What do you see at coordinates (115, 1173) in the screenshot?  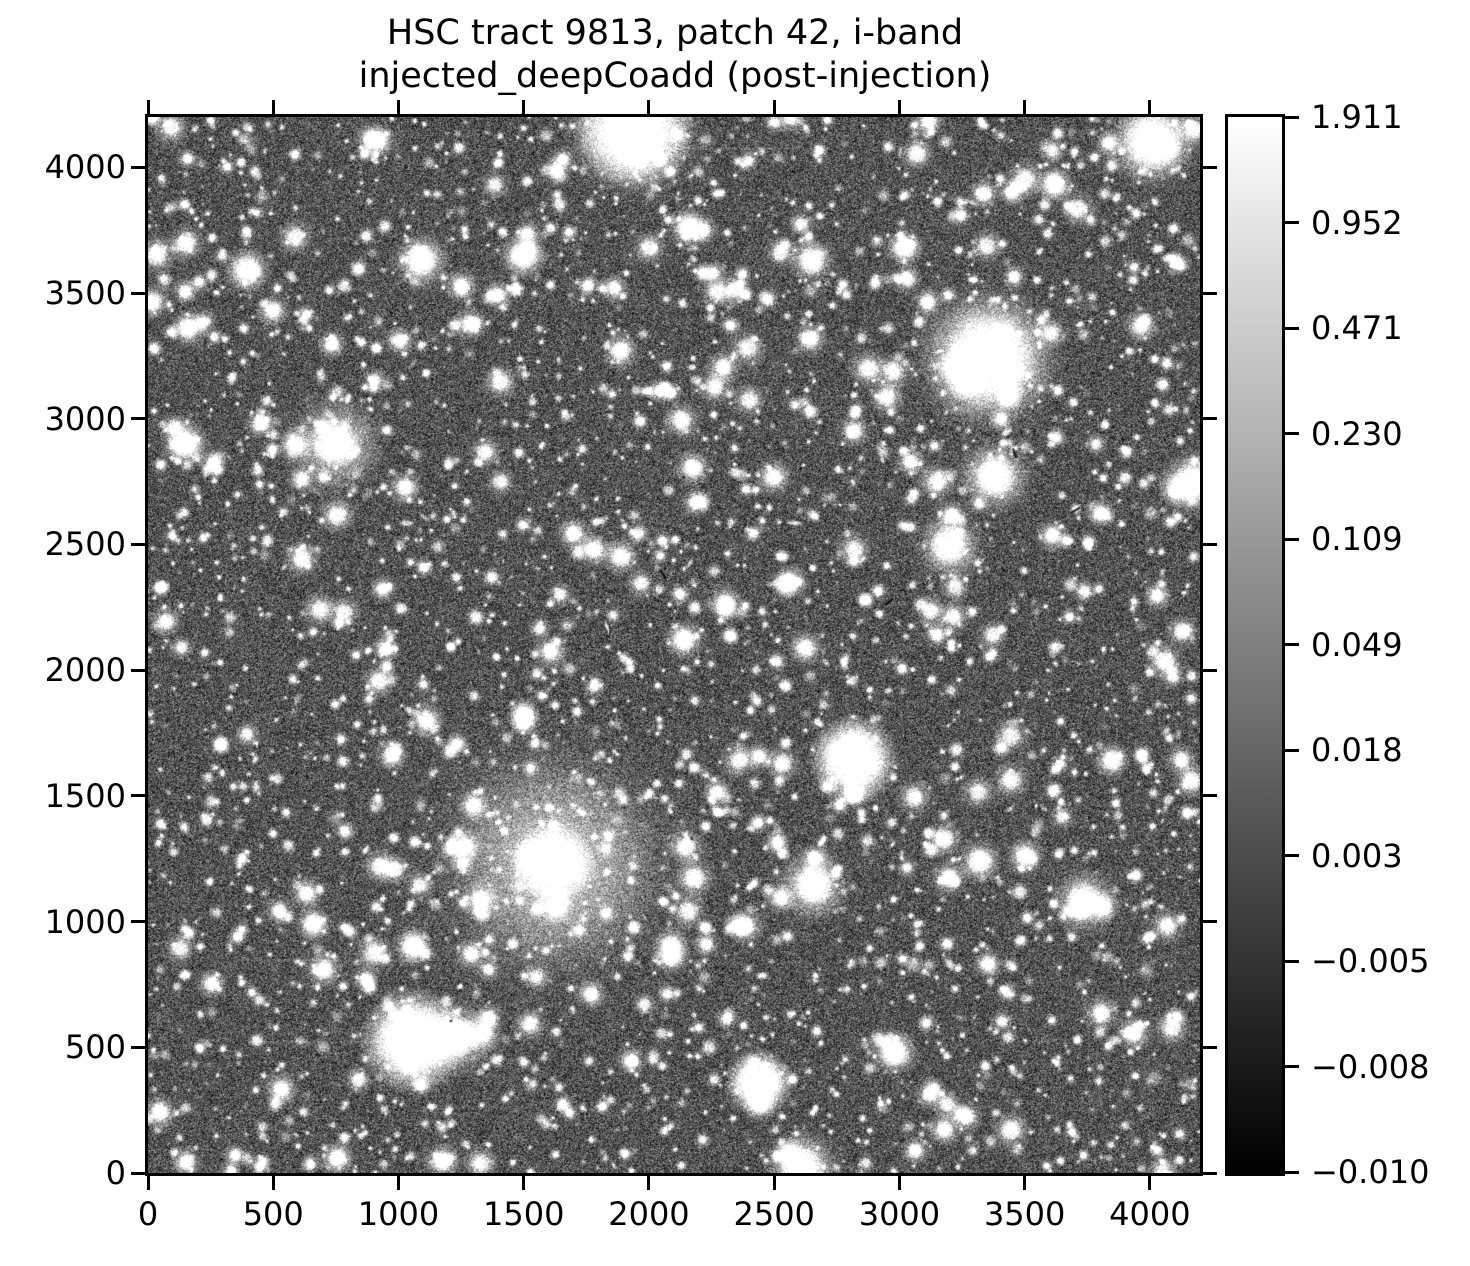 I see `y-tick-label: 0` at bounding box center [115, 1173].